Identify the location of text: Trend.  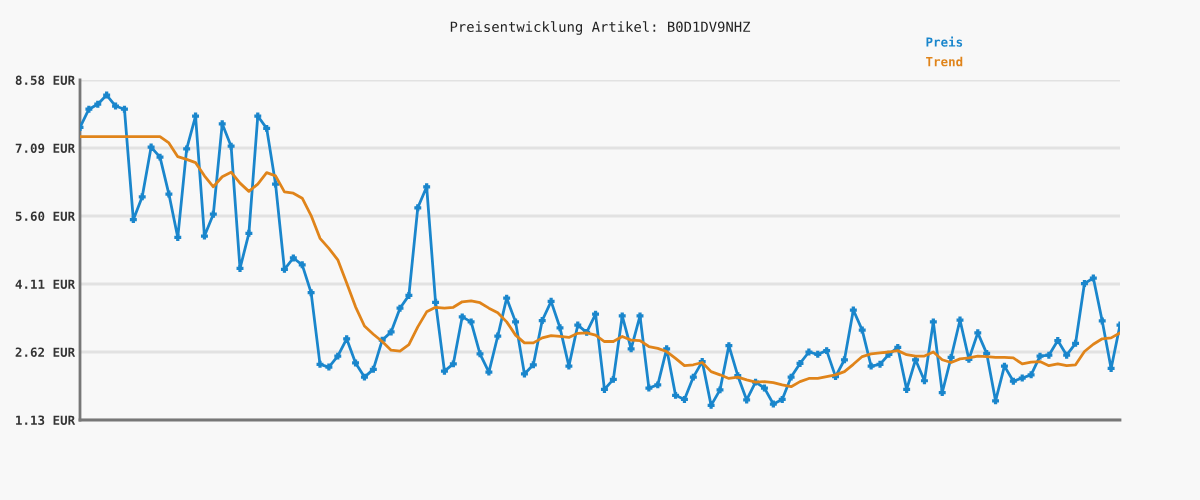
(944, 61).